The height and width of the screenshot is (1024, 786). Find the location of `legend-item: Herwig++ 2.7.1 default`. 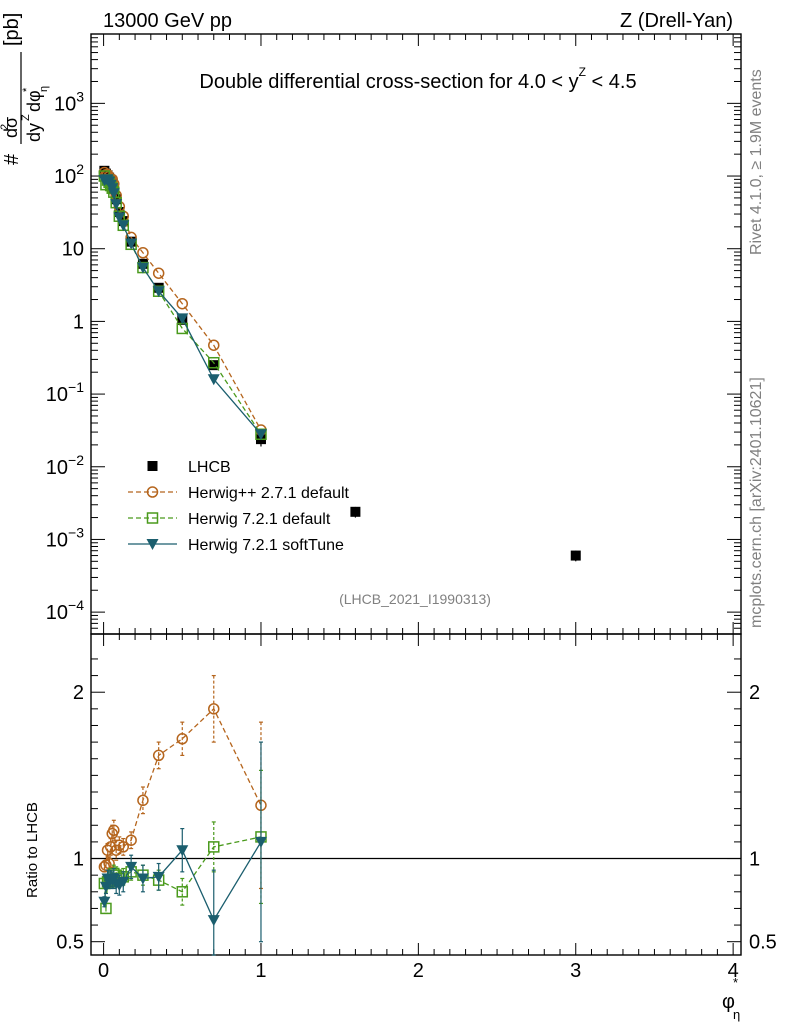

legend-item: Herwig++ 2.7.1 default is located at coordinates (239, 493).